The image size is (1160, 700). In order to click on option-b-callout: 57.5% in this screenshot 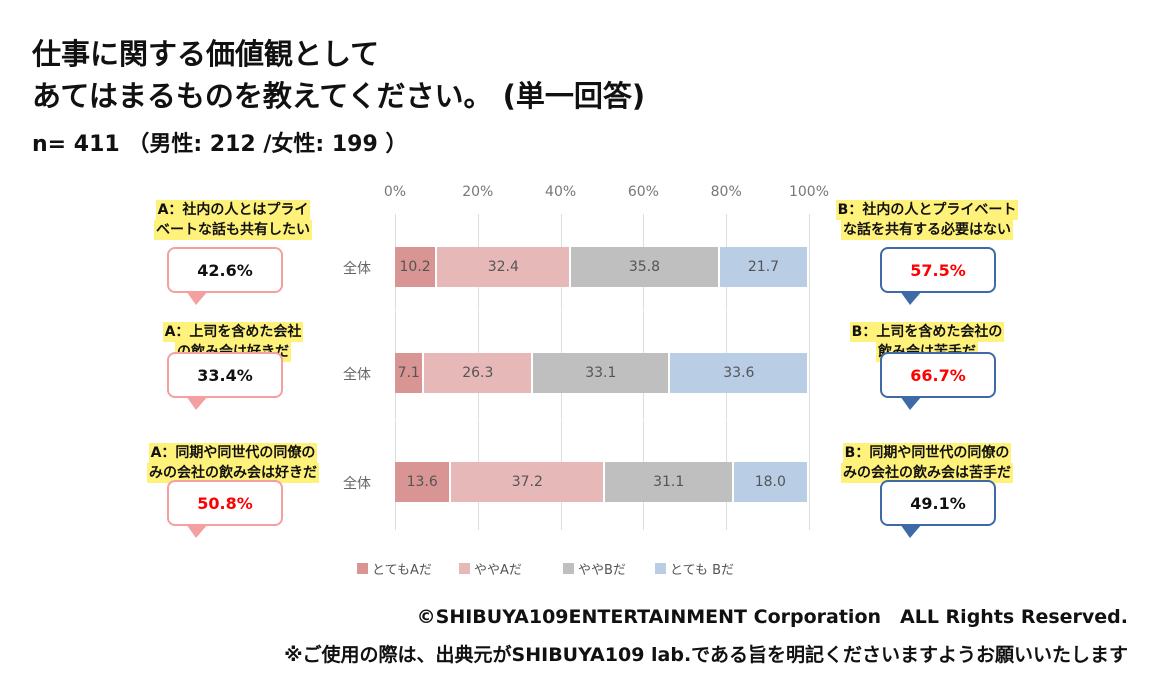, I will do `click(938, 270)`.